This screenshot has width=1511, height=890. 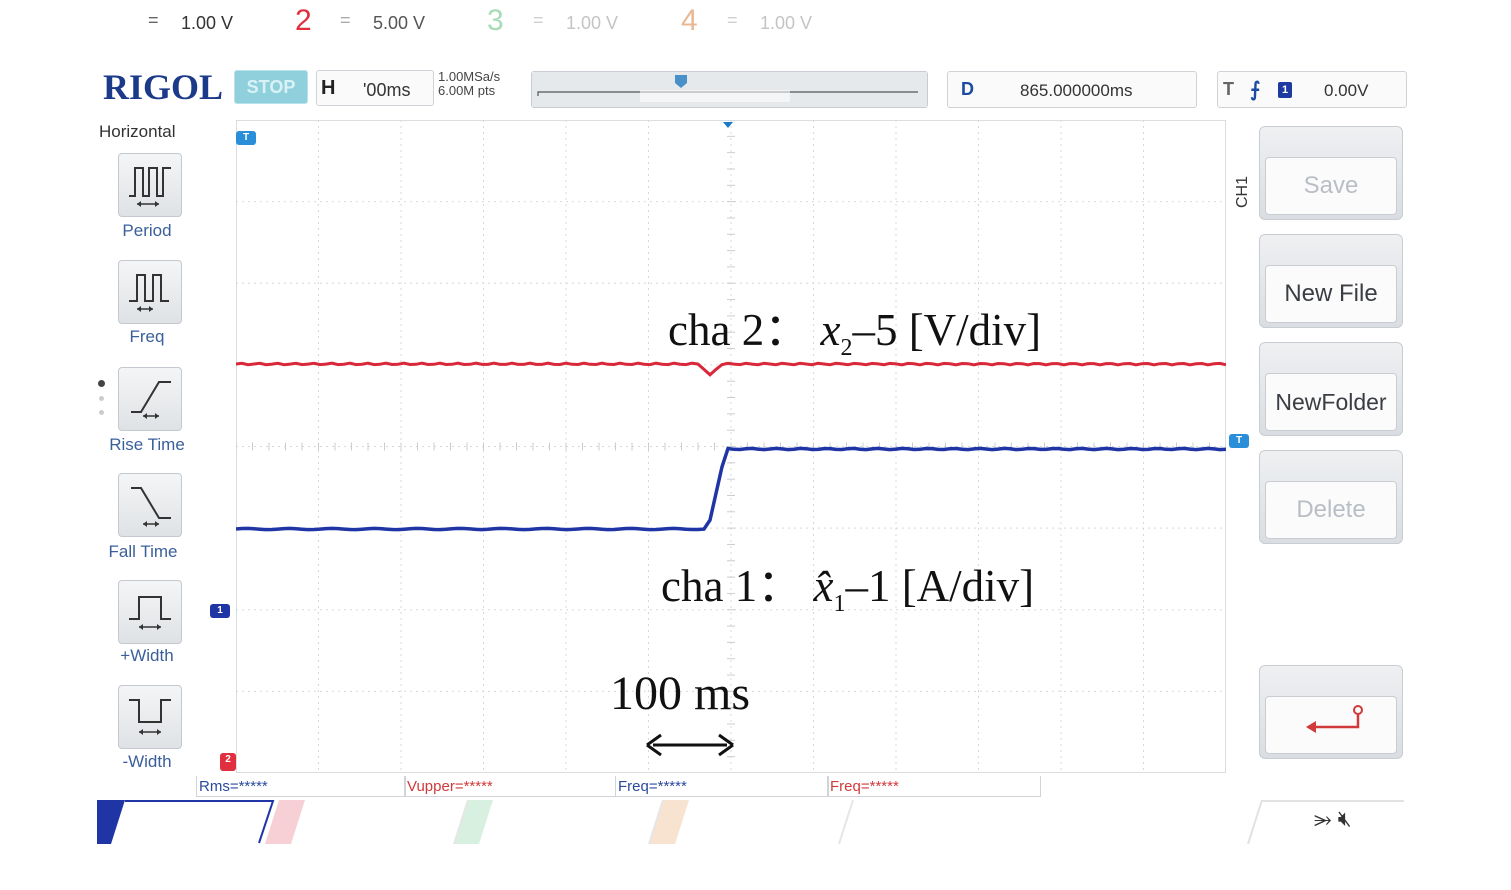 I want to click on negative-width-label: -Width, so click(x=147, y=761).